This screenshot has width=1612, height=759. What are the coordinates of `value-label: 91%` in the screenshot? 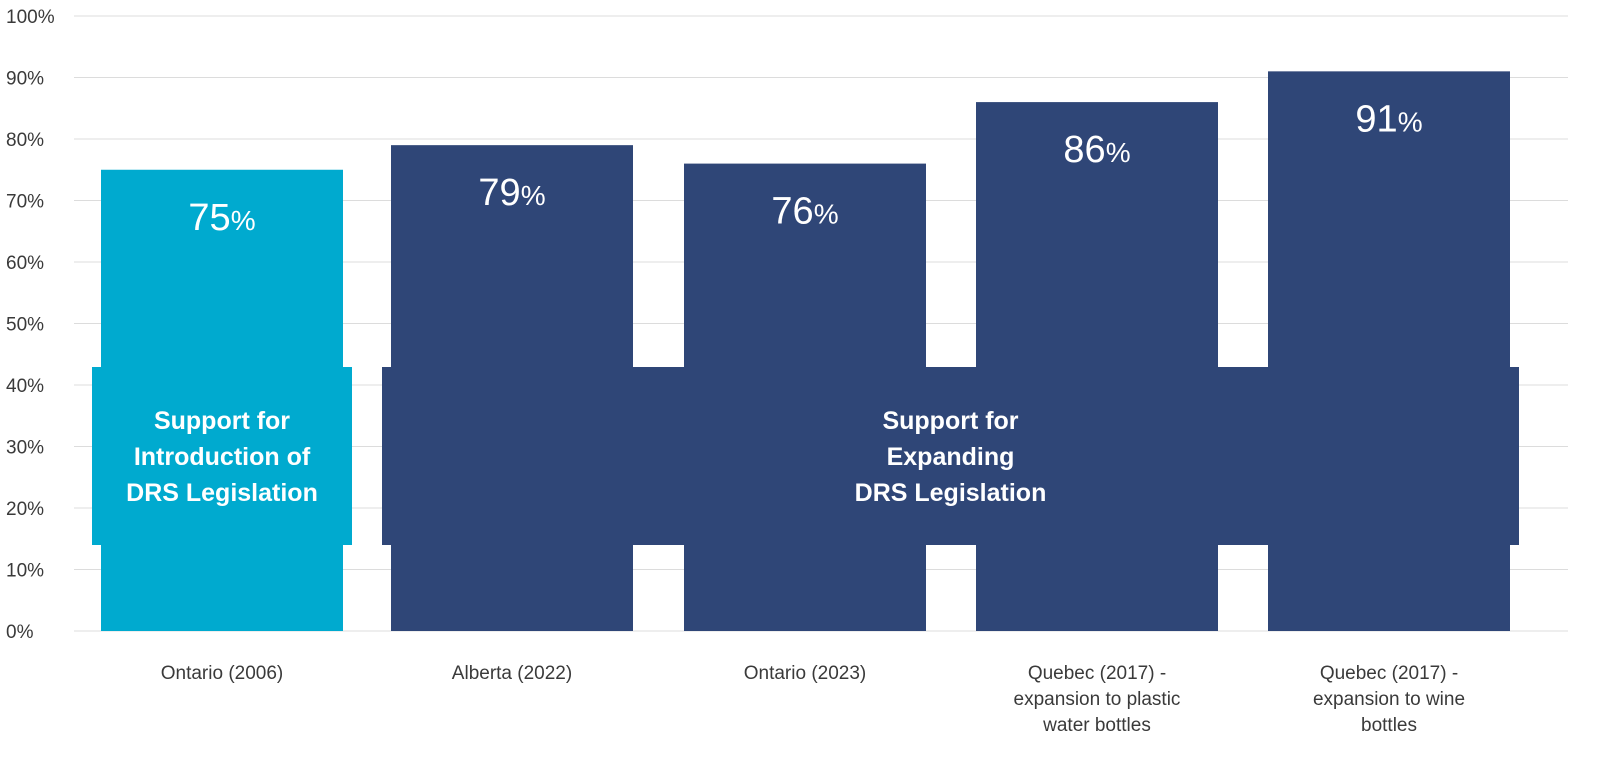 It's located at (1388, 119).